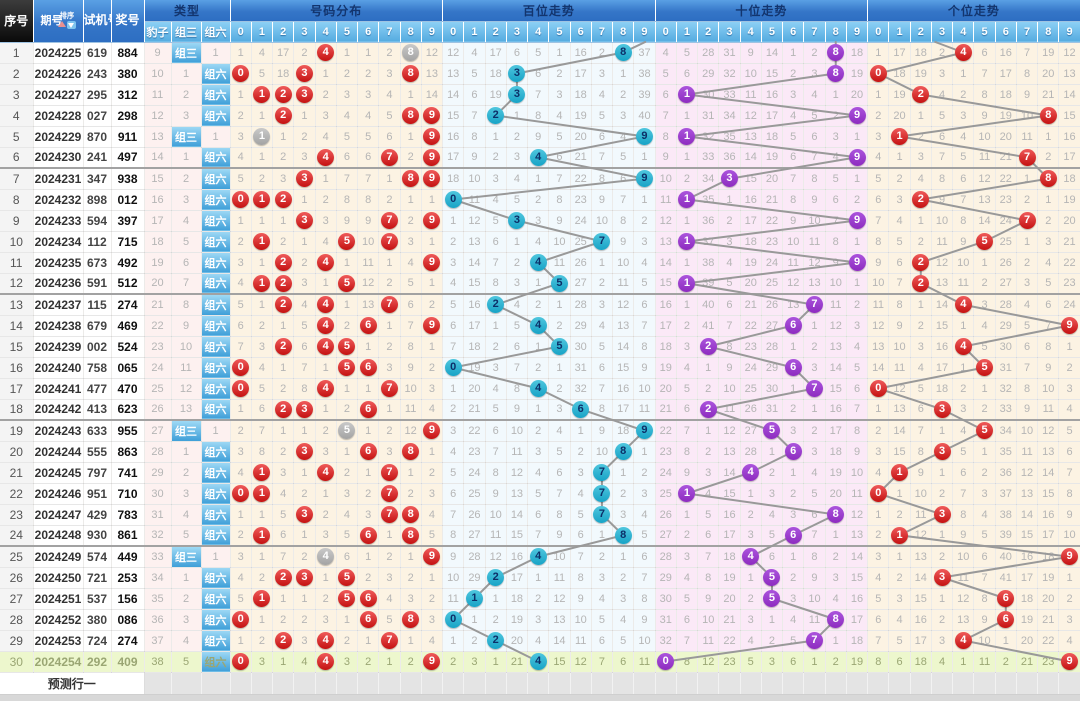  What do you see at coordinates (61, 24) in the screenshot?
I see `sort-asc-icon` at bounding box center [61, 24].